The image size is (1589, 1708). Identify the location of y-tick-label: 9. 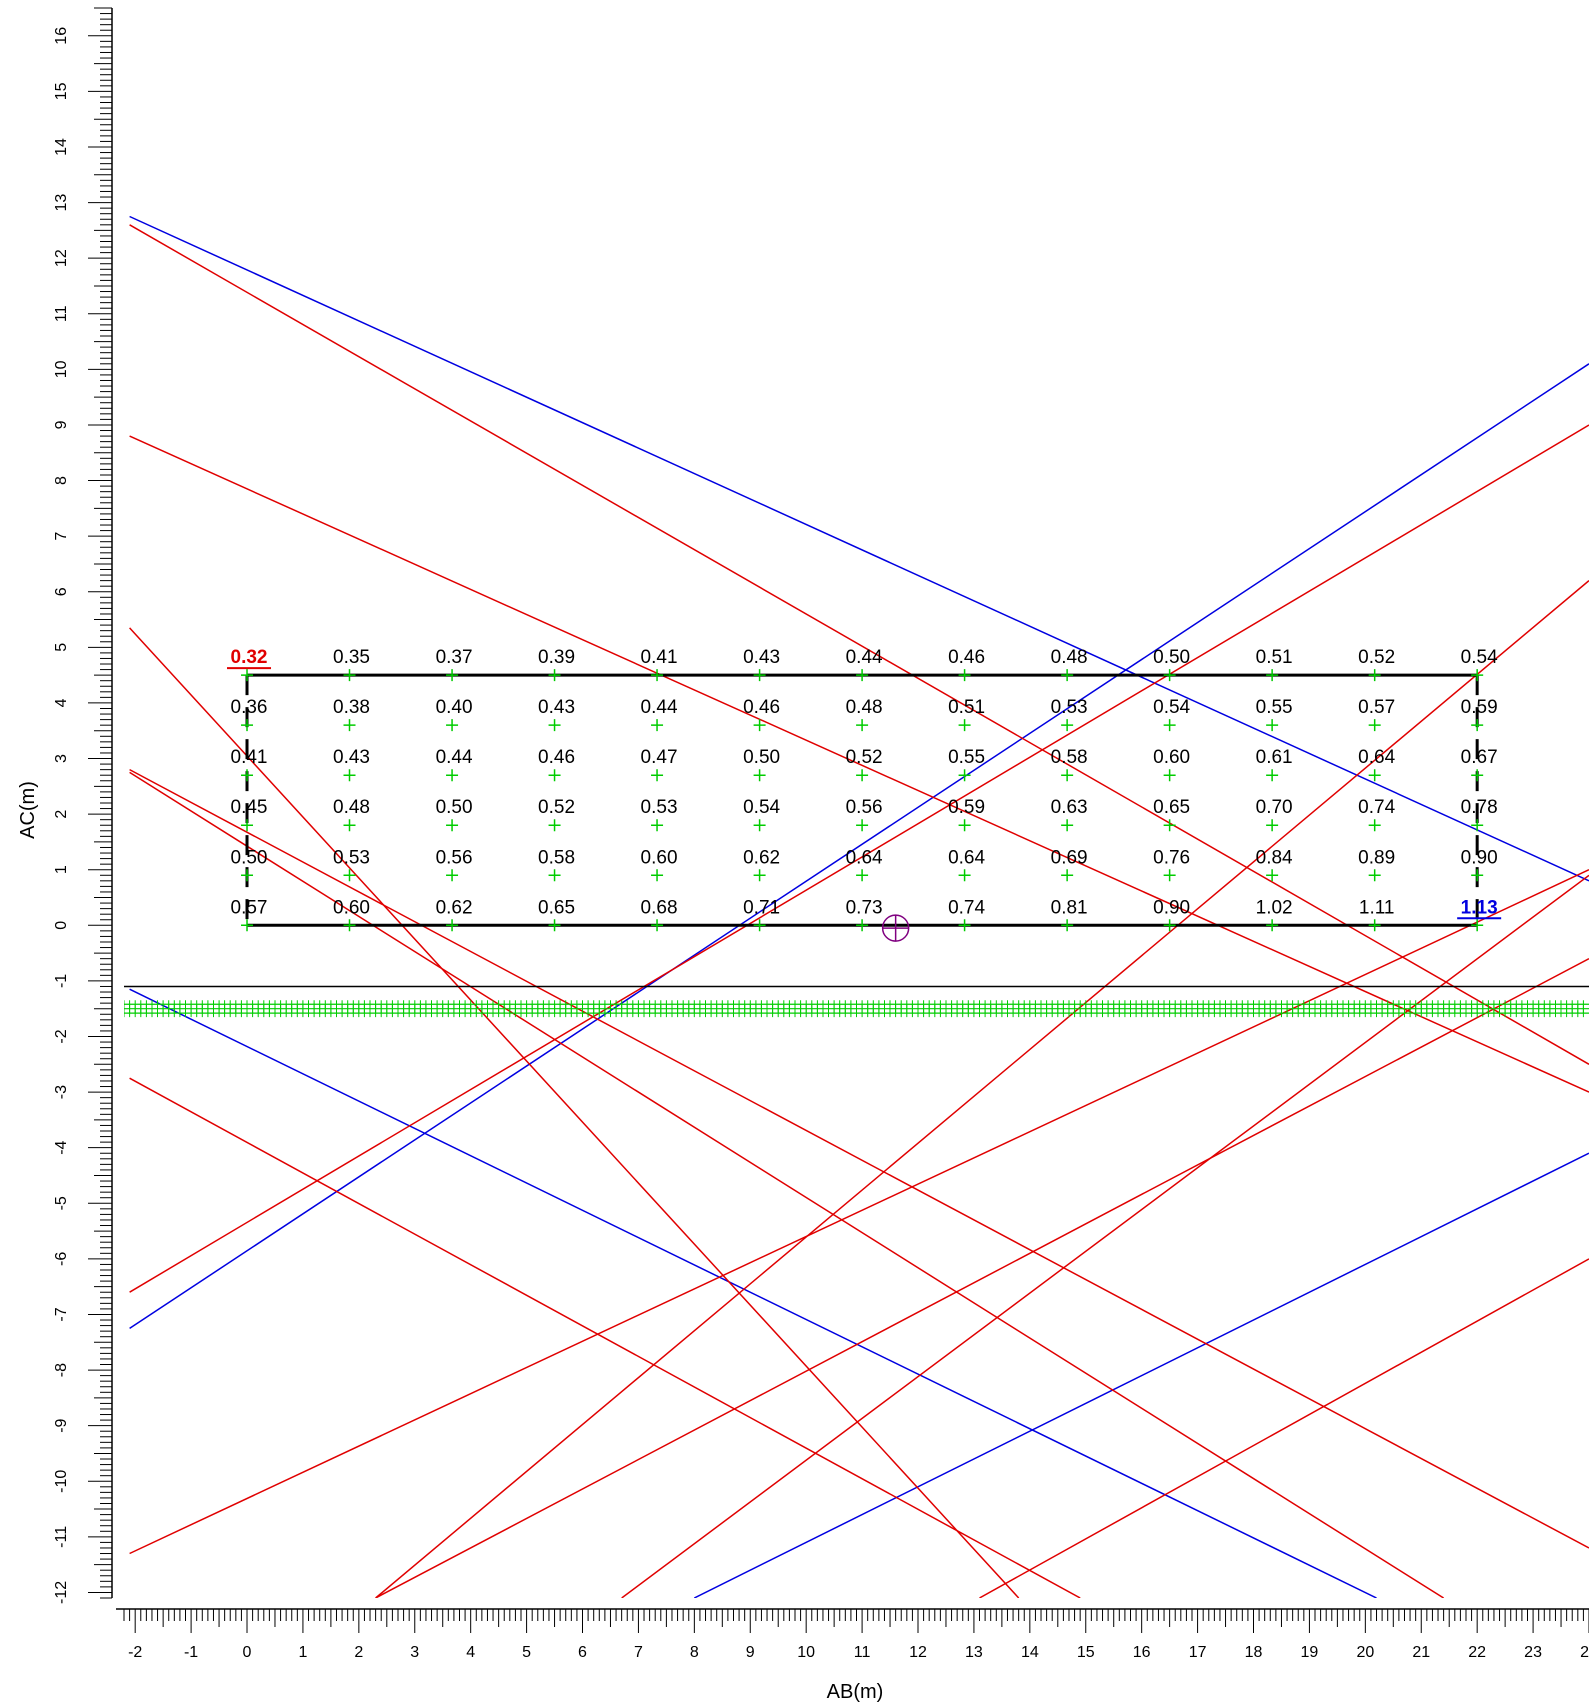
(61, 424).